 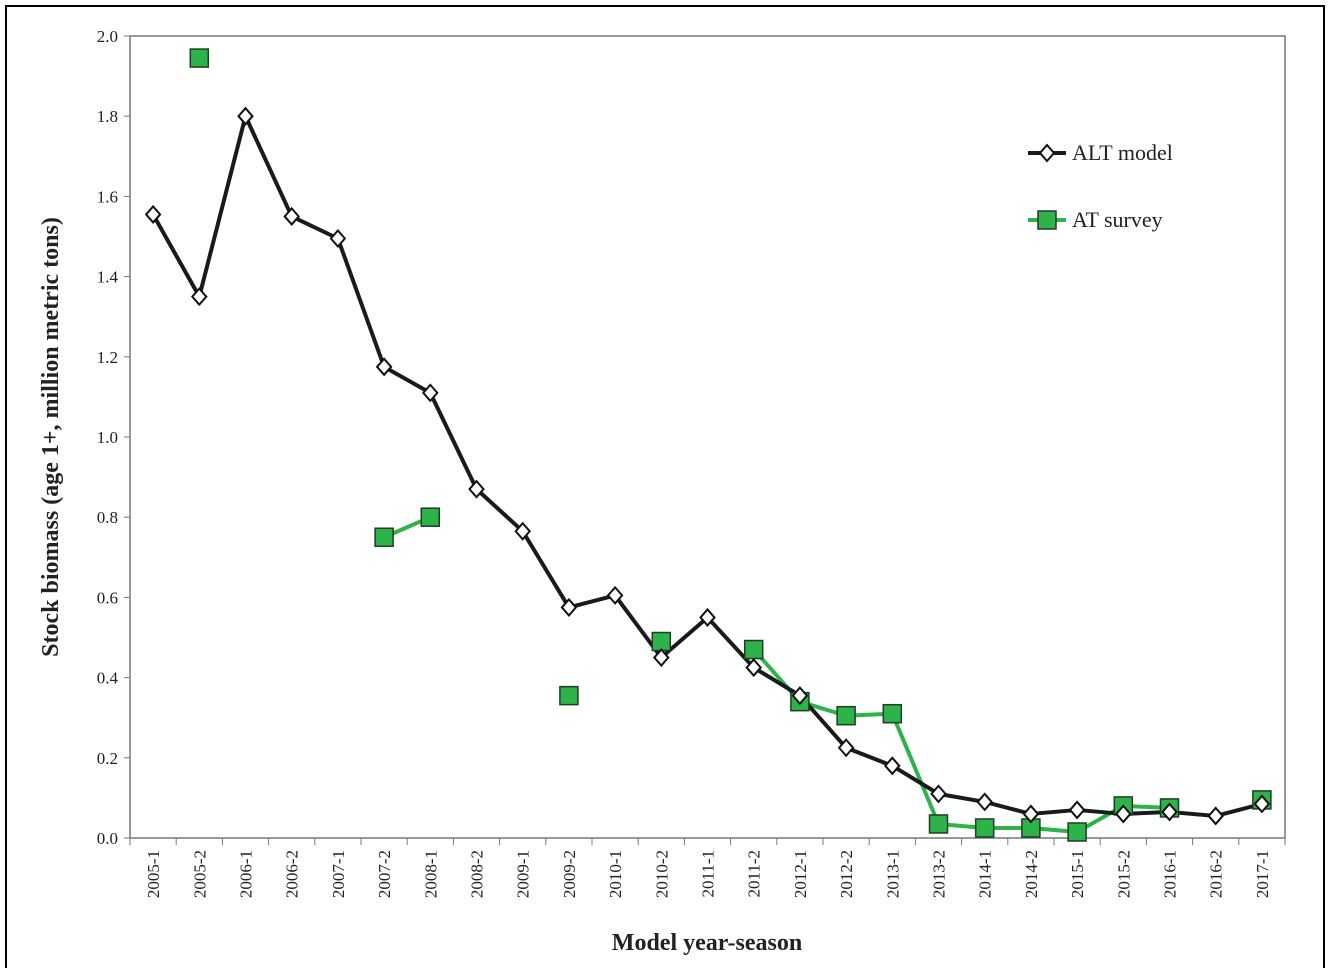 What do you see at coordinates (108, 277) in the screenshot?
I see `y-tick-label: 1.4` at bounding box center [108, 277].